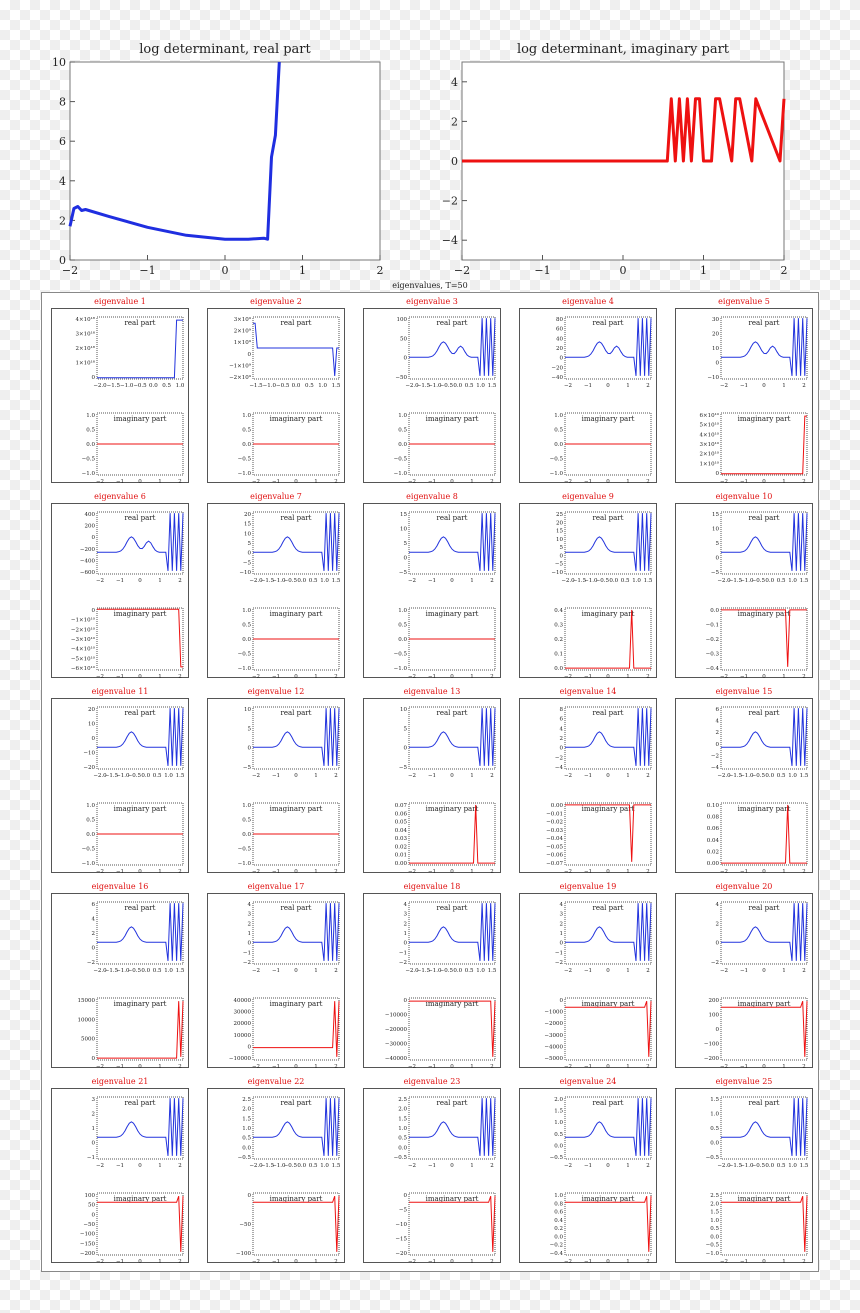 Image resolution: width=860 pixels, height=1313 pixels. What do you see at coordinates (245, 1225) in the screenshot?
I see `y-tick-label: −50` at bounding box center [245, 1225].